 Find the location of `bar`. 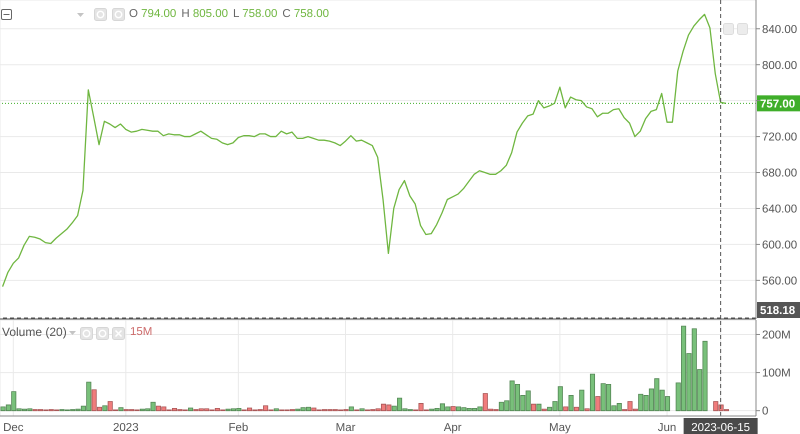

bar is located at coordinates (105, 408).